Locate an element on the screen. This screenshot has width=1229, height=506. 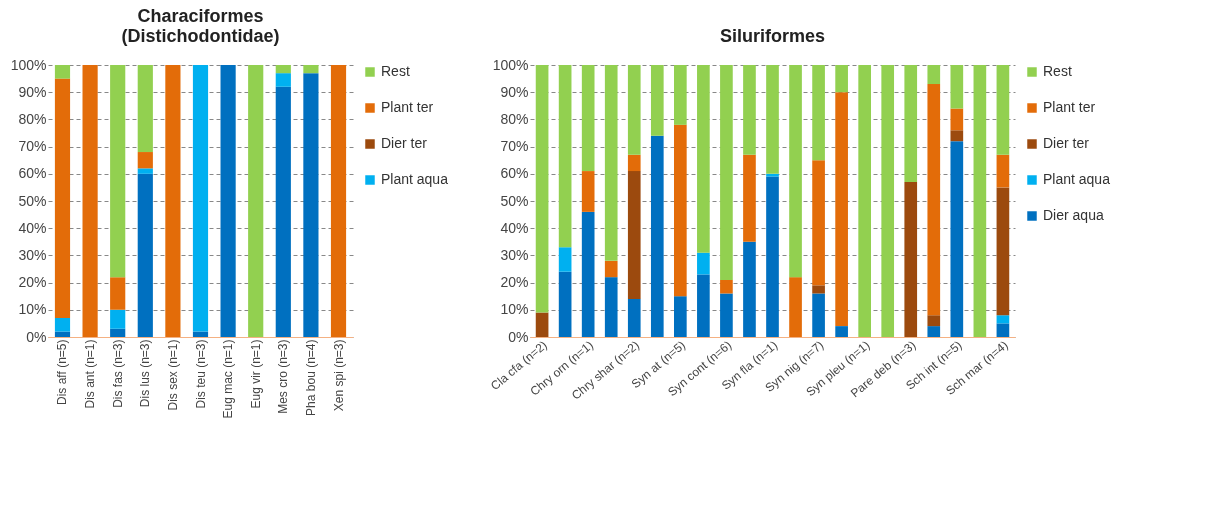
chart-title: Characiformes (Distichodontidae) is located at coordinates (200, 26).